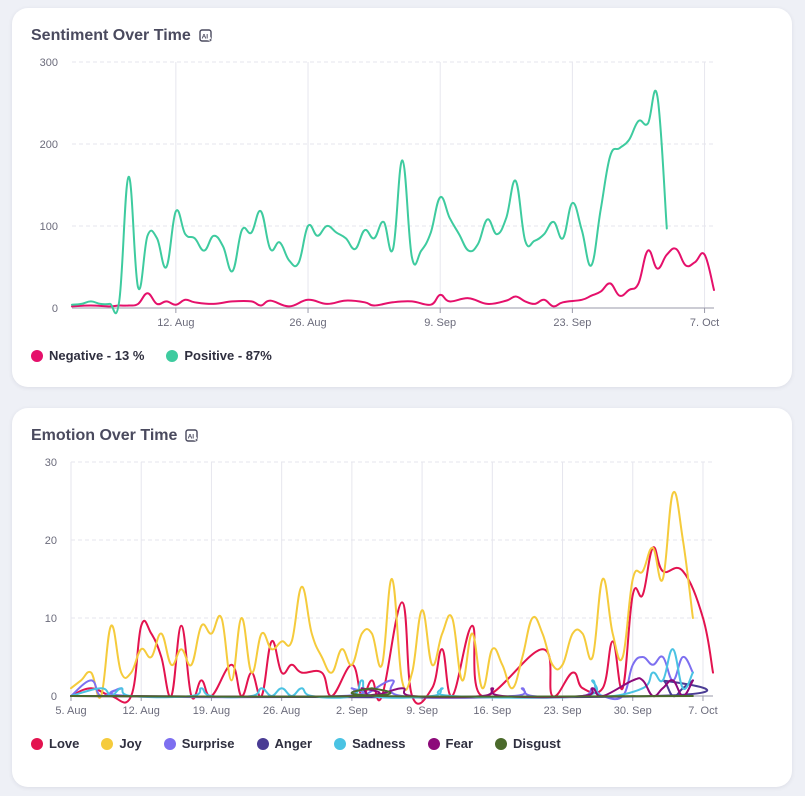  I want to click on legend-label: Joy, so click(130, 743).